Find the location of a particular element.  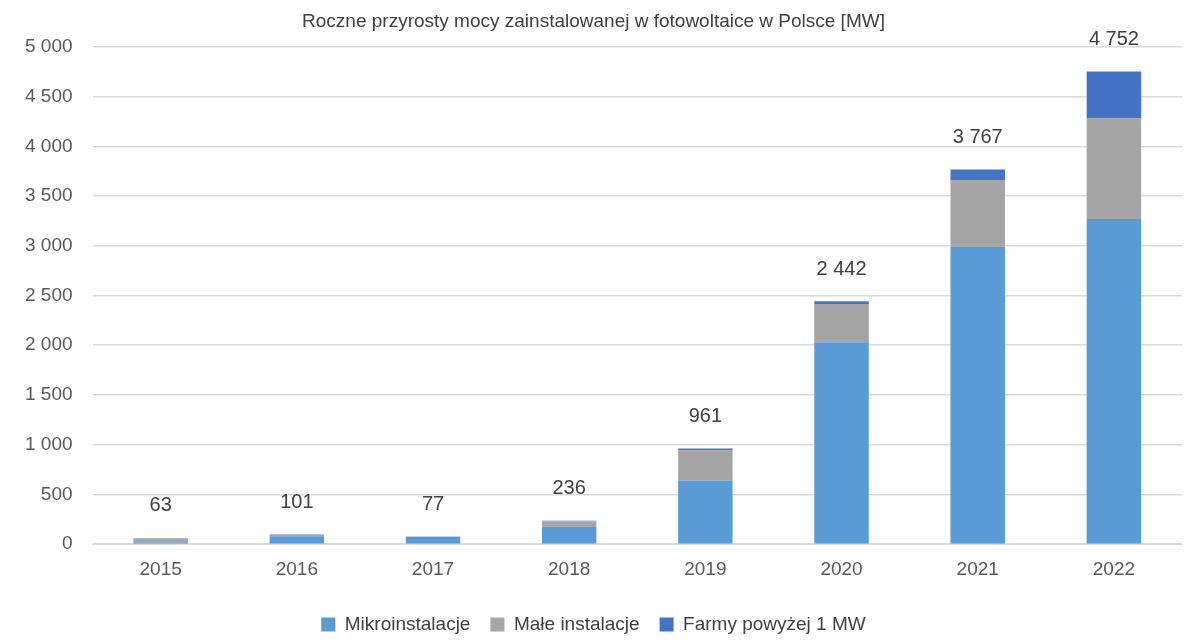

total-label: 3 767 is located at coordinates (977, 135).